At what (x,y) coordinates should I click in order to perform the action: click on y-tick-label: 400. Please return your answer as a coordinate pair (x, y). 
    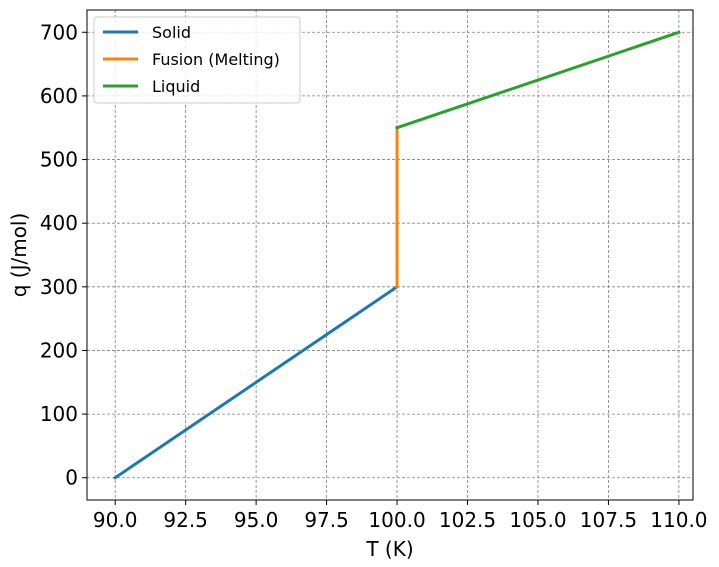
    Looking at the image, I should click on (59, 223).